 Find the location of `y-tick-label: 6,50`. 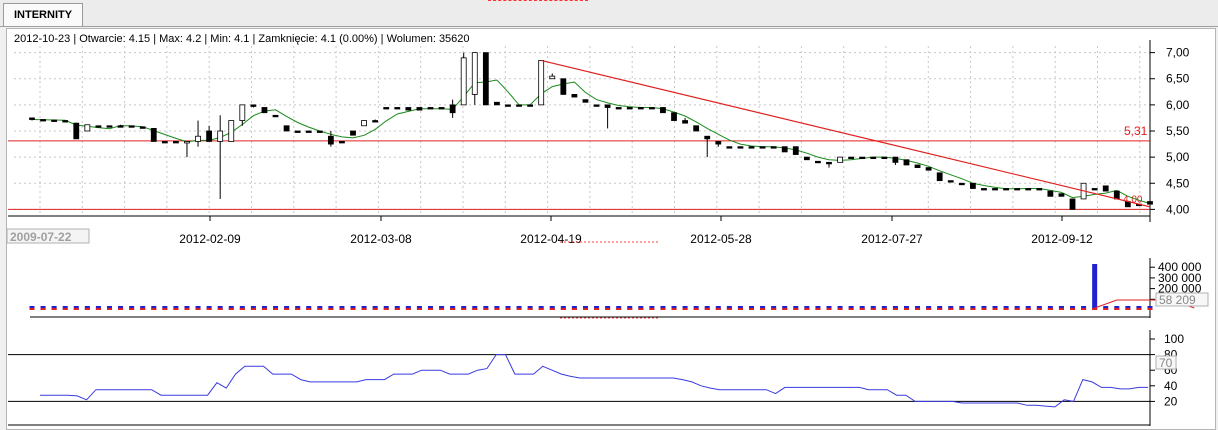

y-tick-label: 6,50 is located at coordinates (1178, 79).